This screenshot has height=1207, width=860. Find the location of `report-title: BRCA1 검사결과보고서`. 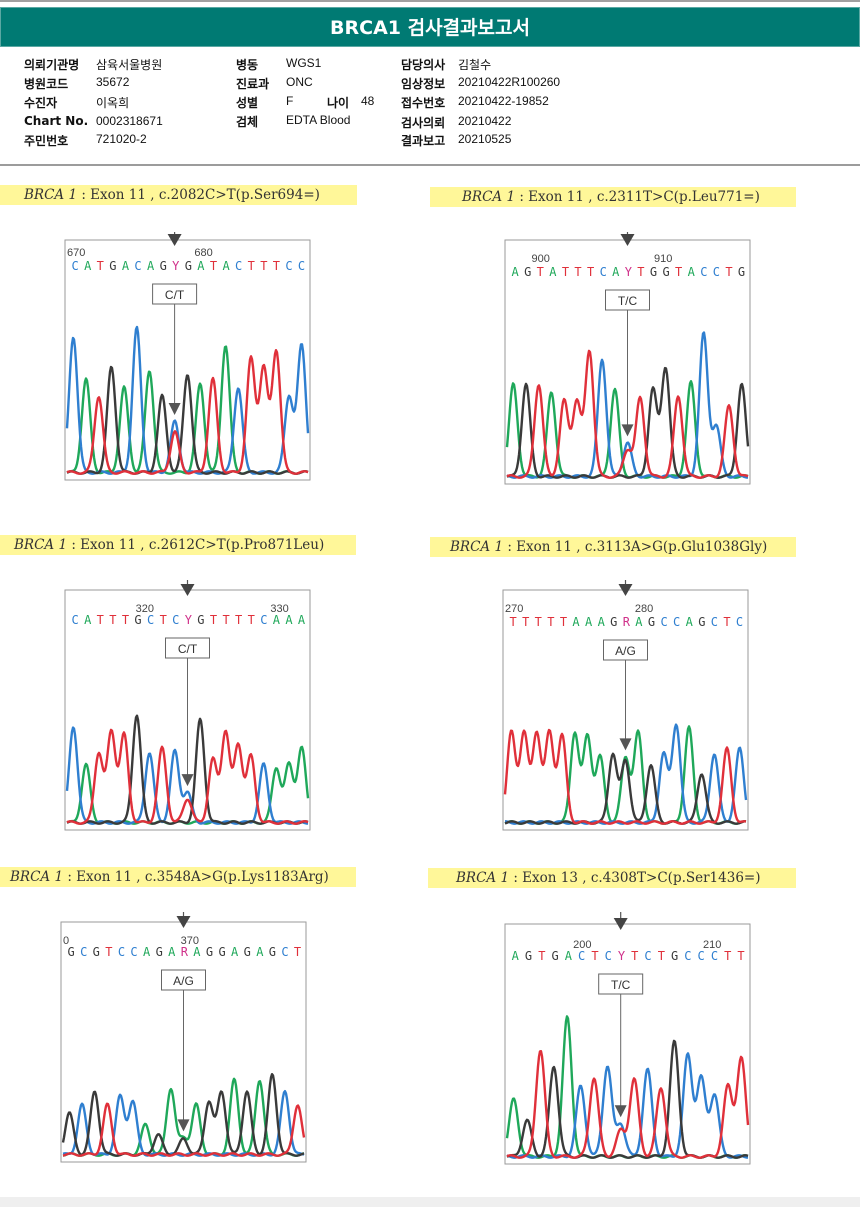

report-title: BRCA1 검사결과보고서 is located at coordinates (430, 27).